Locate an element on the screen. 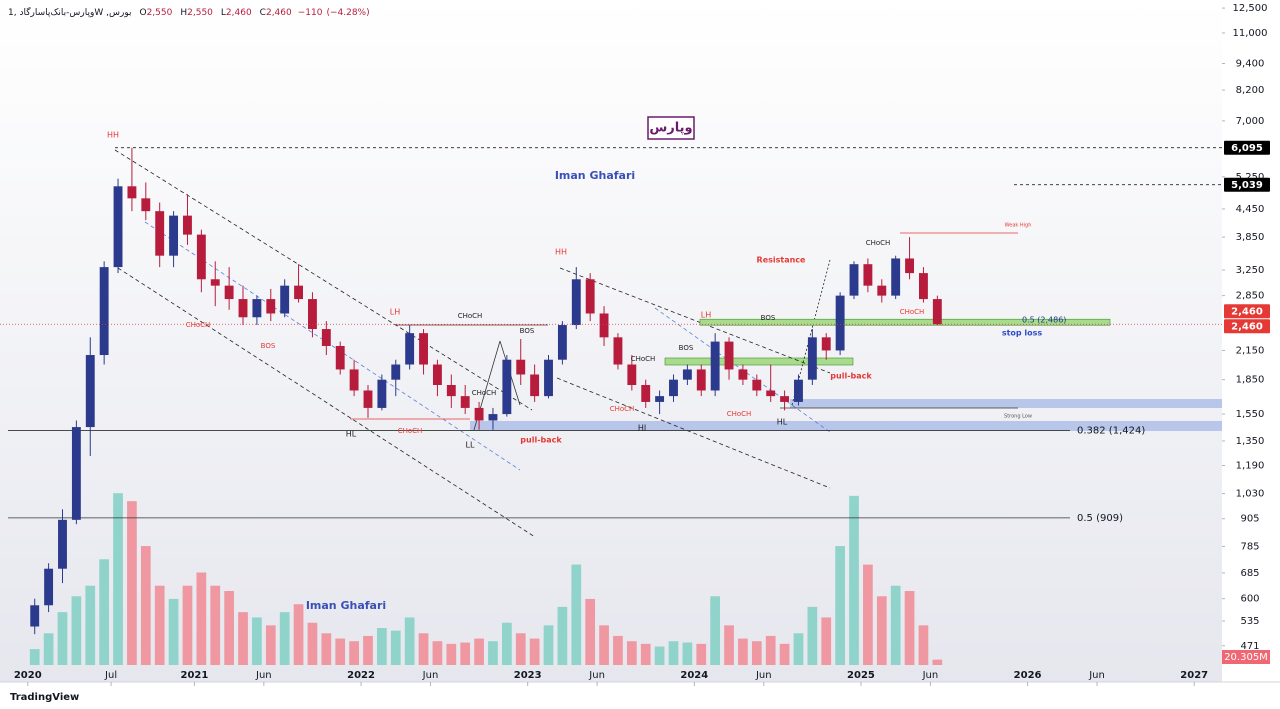 The height and width of the screenshot is (709, 1280). fib-label: 0.5 (2,486) is located at coordinates (1044, 320).